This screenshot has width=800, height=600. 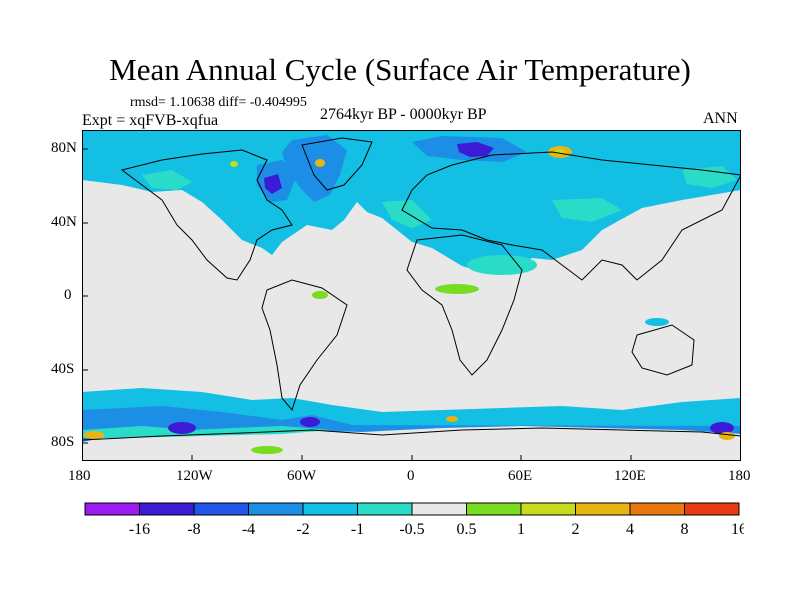 What do you see at coordinates (657, 322) in the screenshot?
I see `indonesia-cool-patch` at bounding box center [657, 322].